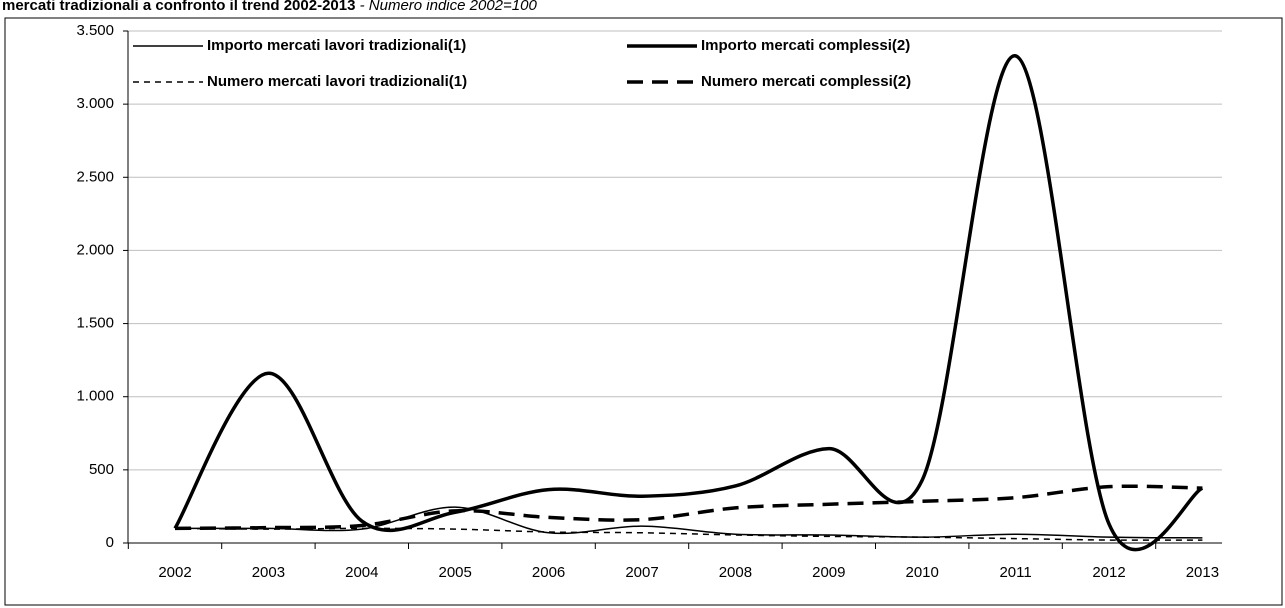 The image size is (1285, 608). What do you see at coordinates (641, 572) in the screenshot?
I see `x-tick-label: 2007` at bounding box center [641, 572].